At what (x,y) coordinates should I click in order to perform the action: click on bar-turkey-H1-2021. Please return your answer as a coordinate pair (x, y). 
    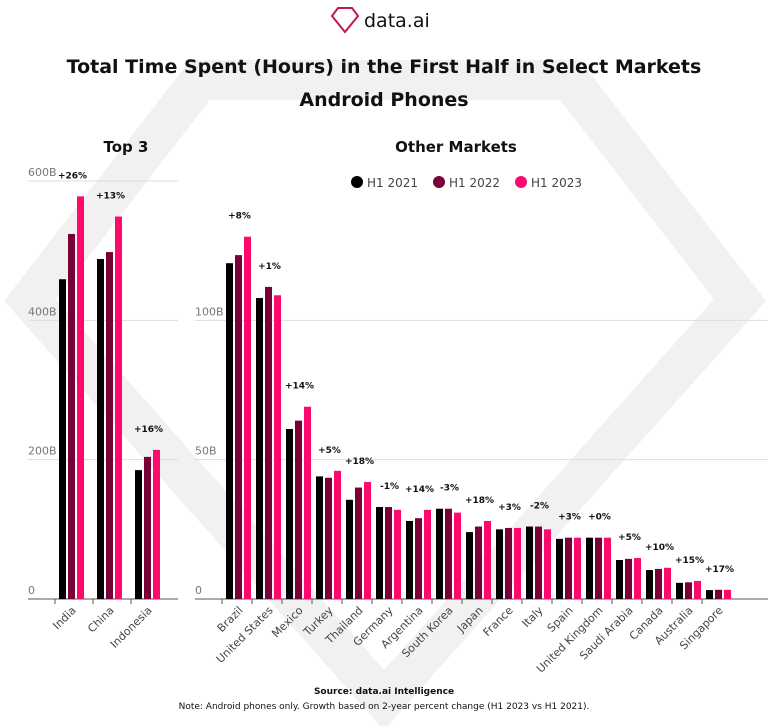
    Looking at the image, I should click on (319, 537).